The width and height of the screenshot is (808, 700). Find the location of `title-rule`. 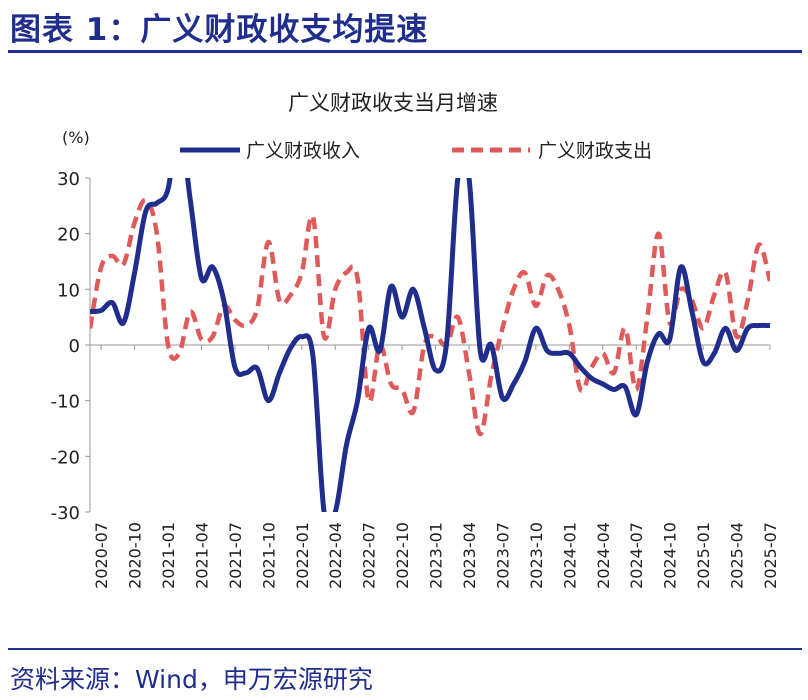

title-rule is located at coordinates (405, 51).